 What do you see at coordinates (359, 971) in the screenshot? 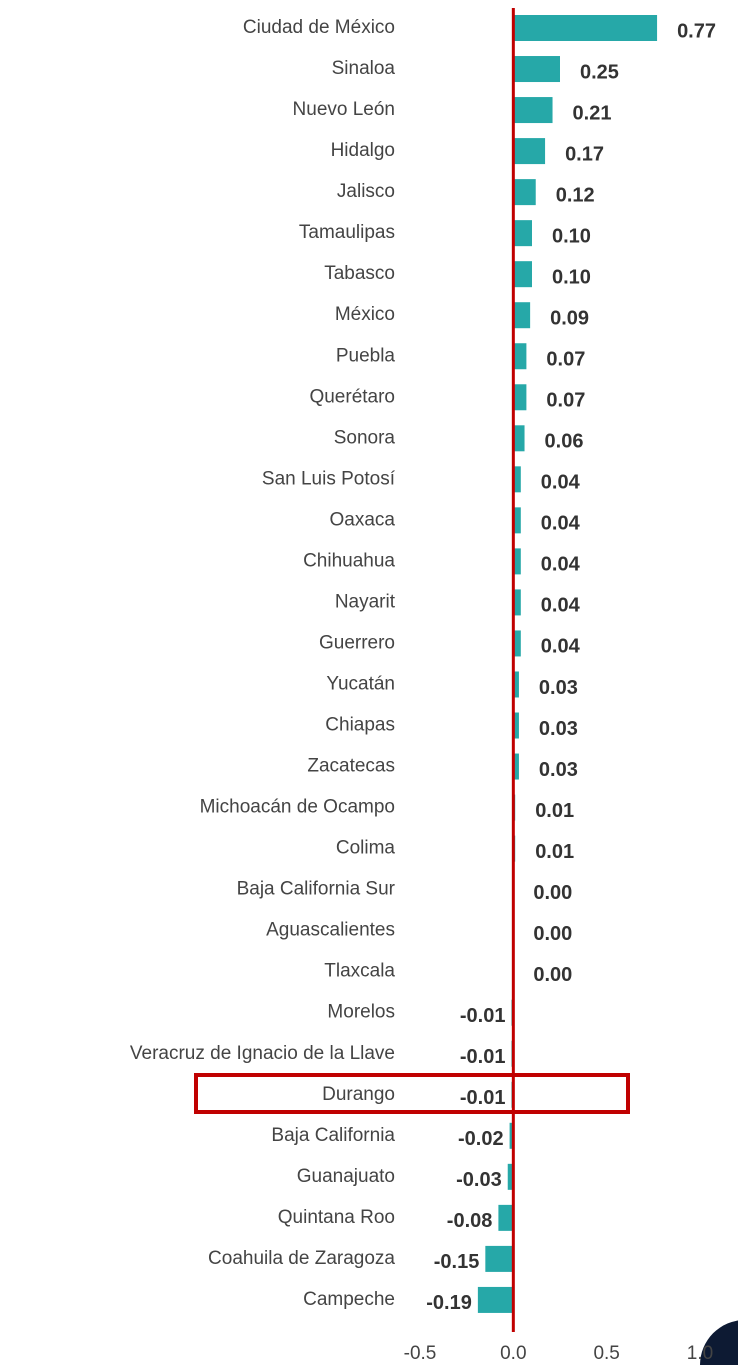
I see `category-label: Tlaxcala` at bounding box center [359, 971].